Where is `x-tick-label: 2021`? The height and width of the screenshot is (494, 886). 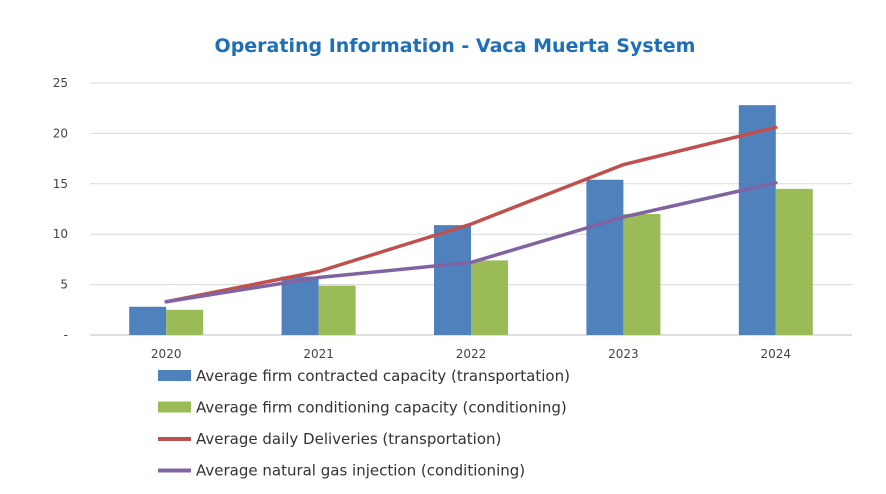
x-tick-label: 2021 is located at coordinates (318, 354).